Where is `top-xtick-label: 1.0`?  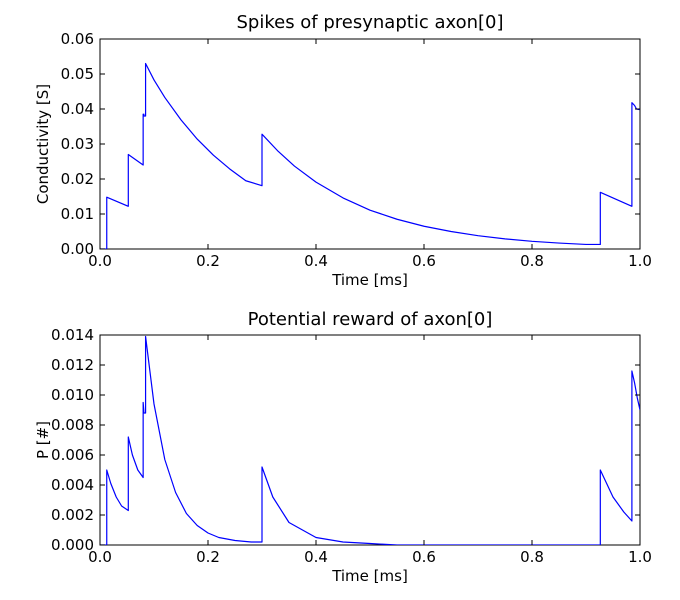 top-xtick-label: 1.0 is located at coordinates (640, 261).